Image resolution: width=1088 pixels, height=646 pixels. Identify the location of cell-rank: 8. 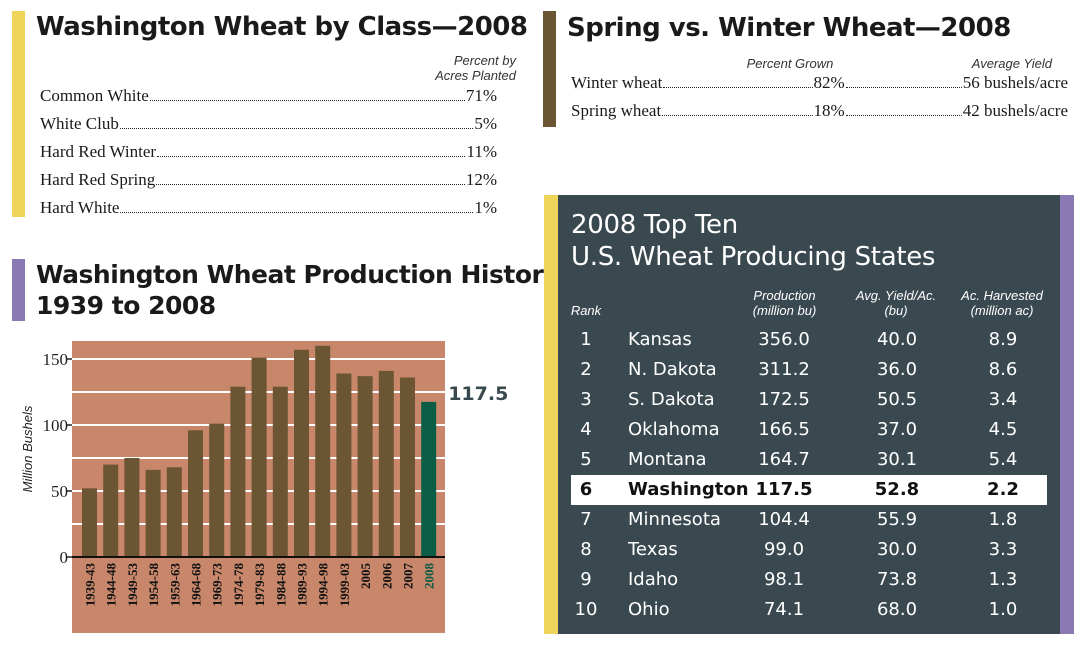
(586, 549).